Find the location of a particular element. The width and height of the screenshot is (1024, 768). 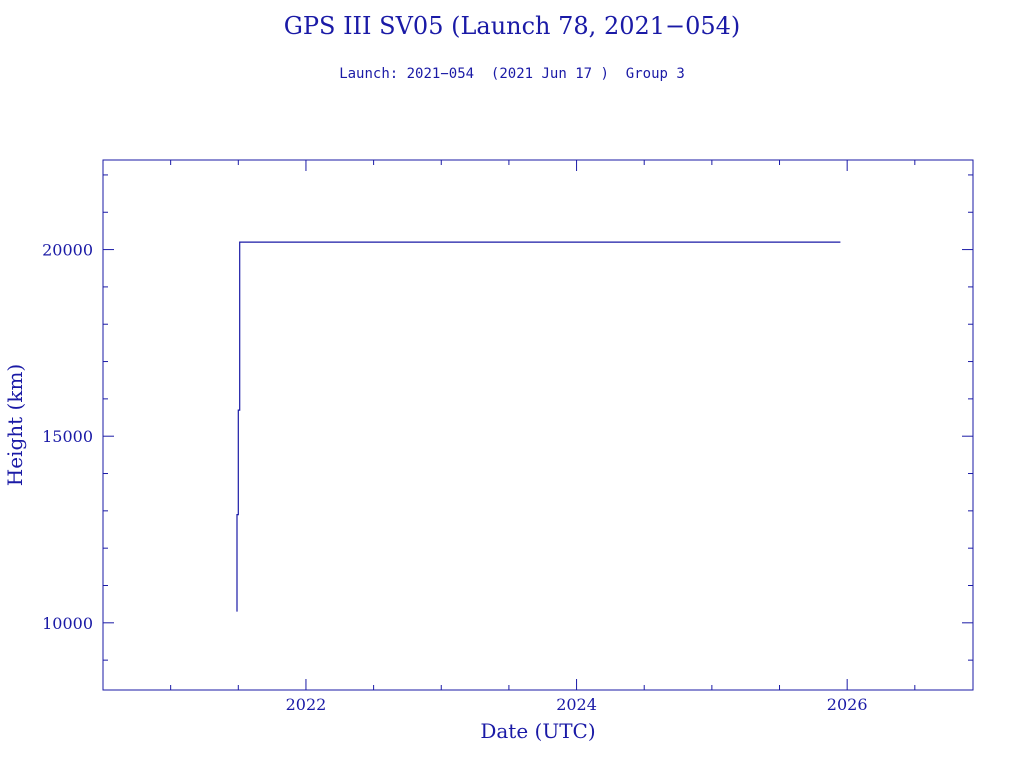

x-tick-label: 2022 is located at coordinates (306, 704).